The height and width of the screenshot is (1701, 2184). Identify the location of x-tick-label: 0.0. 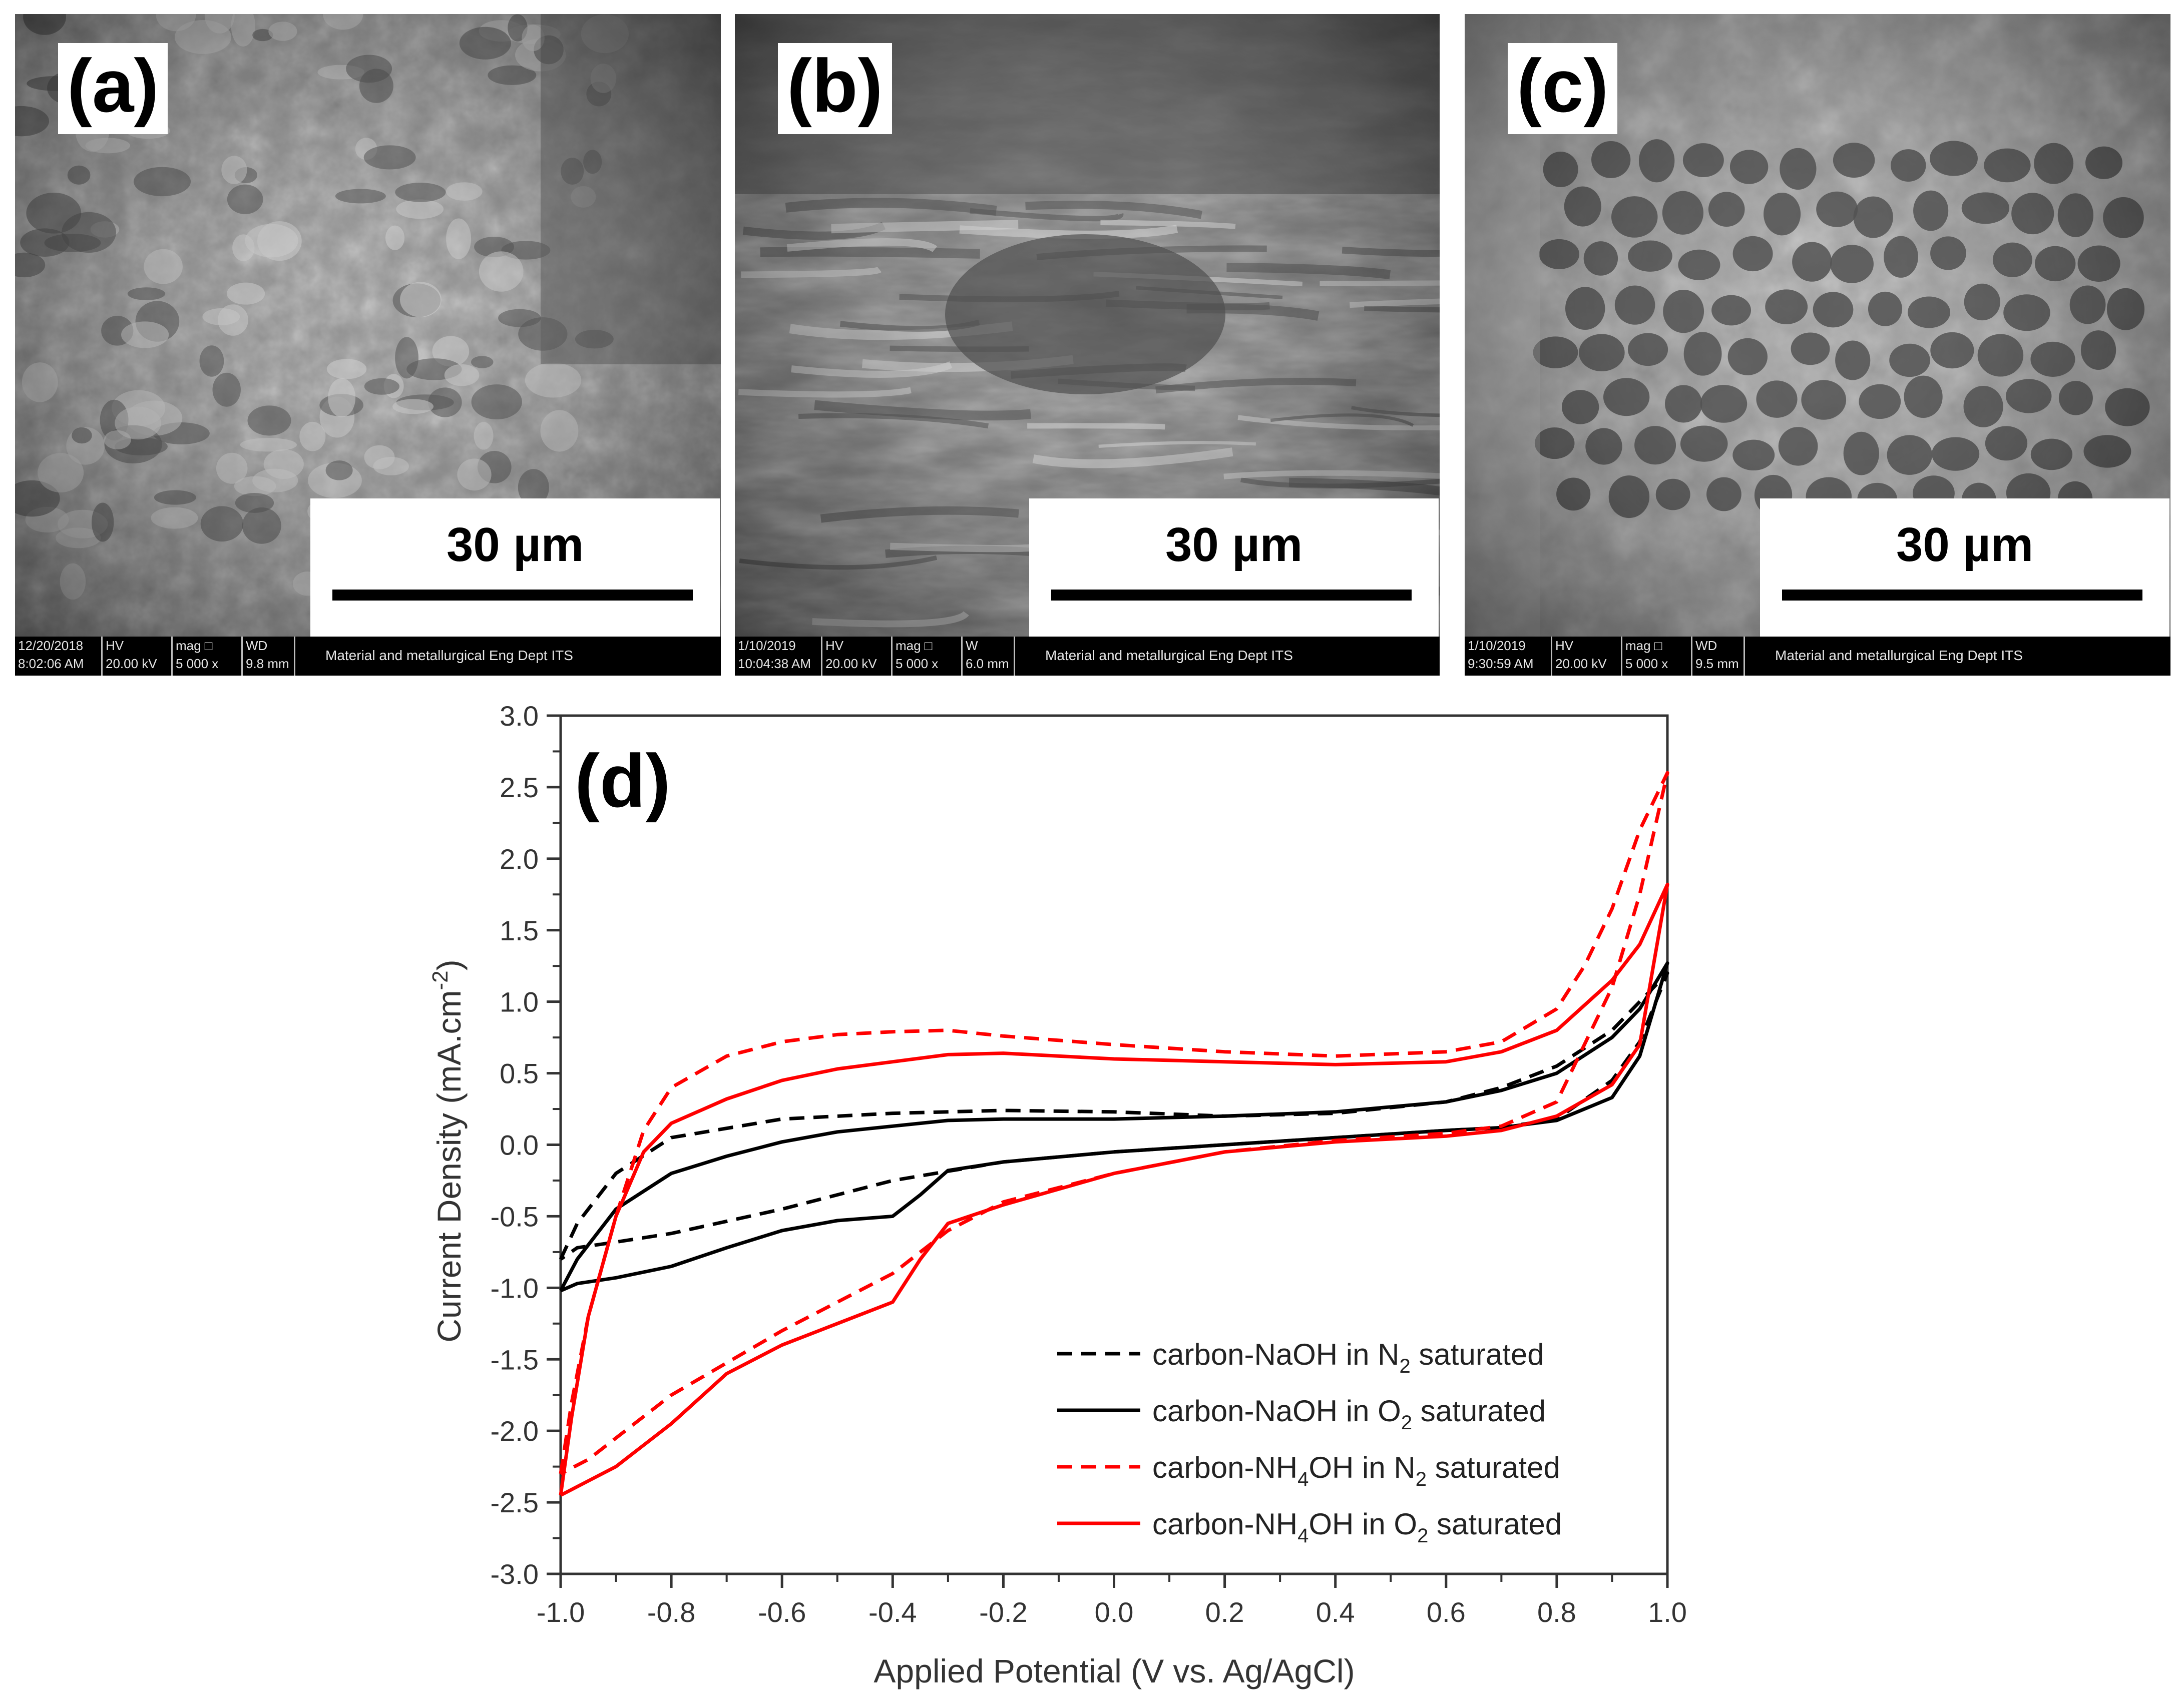
(1114, 1612).